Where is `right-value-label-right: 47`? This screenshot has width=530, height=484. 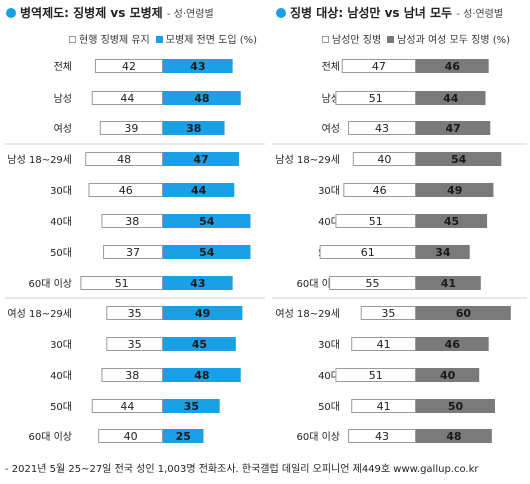
right-value-label-right: 47 is located at coordinates (452, 128).